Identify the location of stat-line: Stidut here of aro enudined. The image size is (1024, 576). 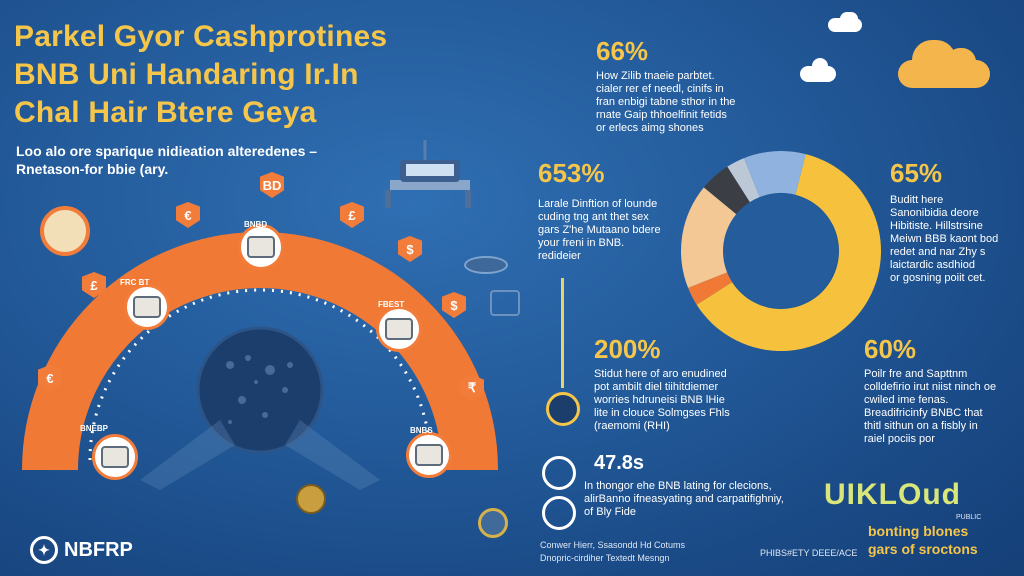
(660, 374).